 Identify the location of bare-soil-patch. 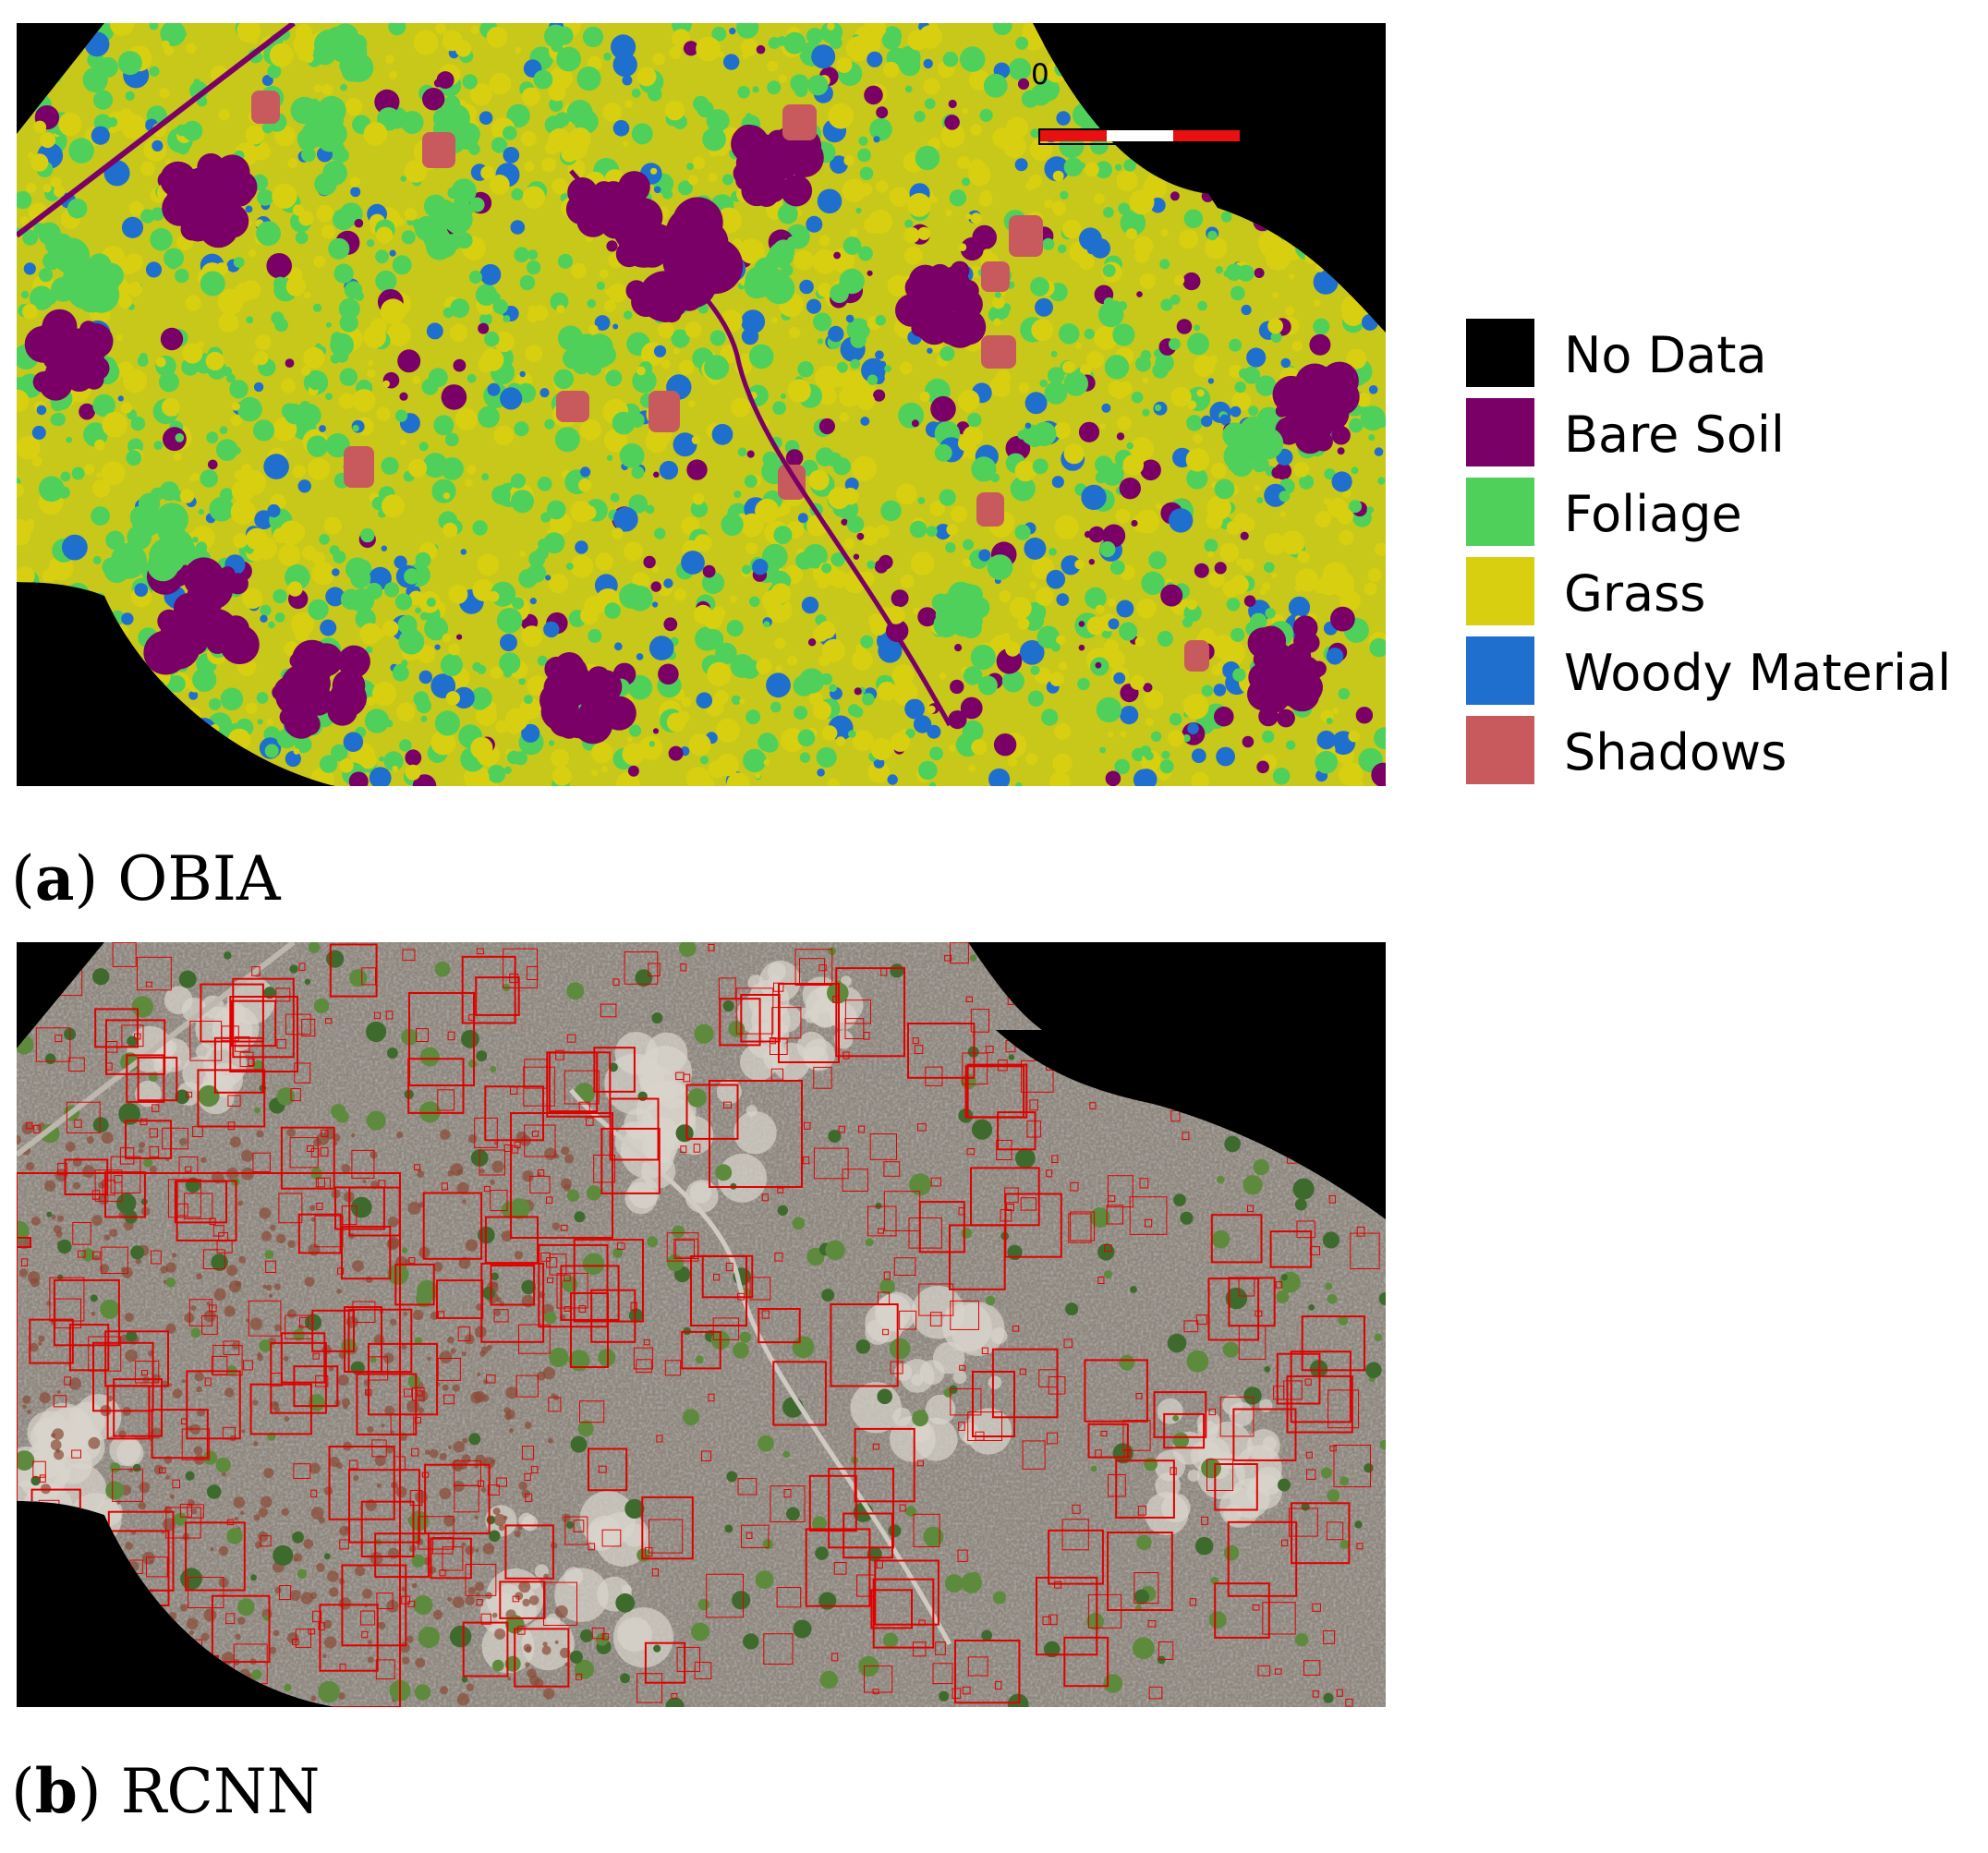
(346, 700).